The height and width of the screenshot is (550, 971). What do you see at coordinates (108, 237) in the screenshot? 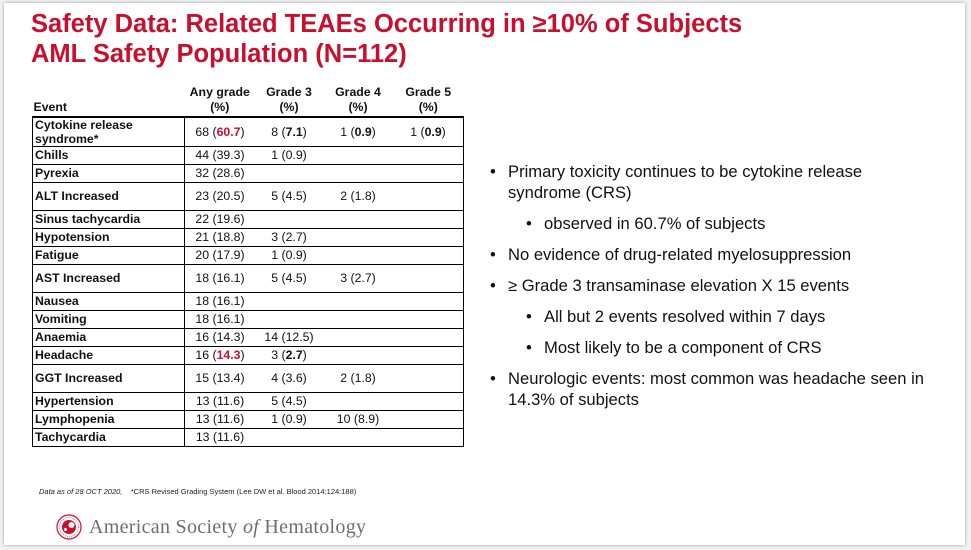
I see `cell-event: Hypotension` at bounding box center [108, 237].